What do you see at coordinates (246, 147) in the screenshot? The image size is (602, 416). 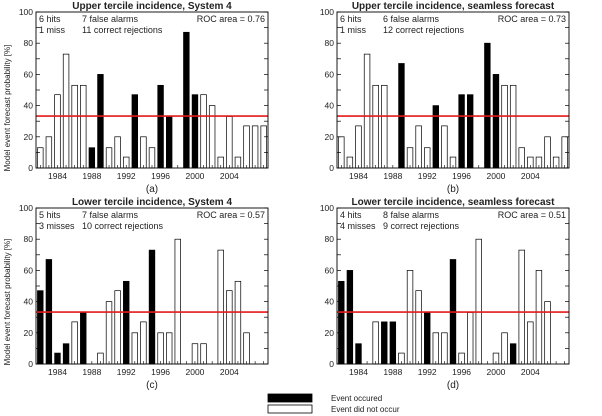 I see `bar-2006` at bounding box center [246, 147].